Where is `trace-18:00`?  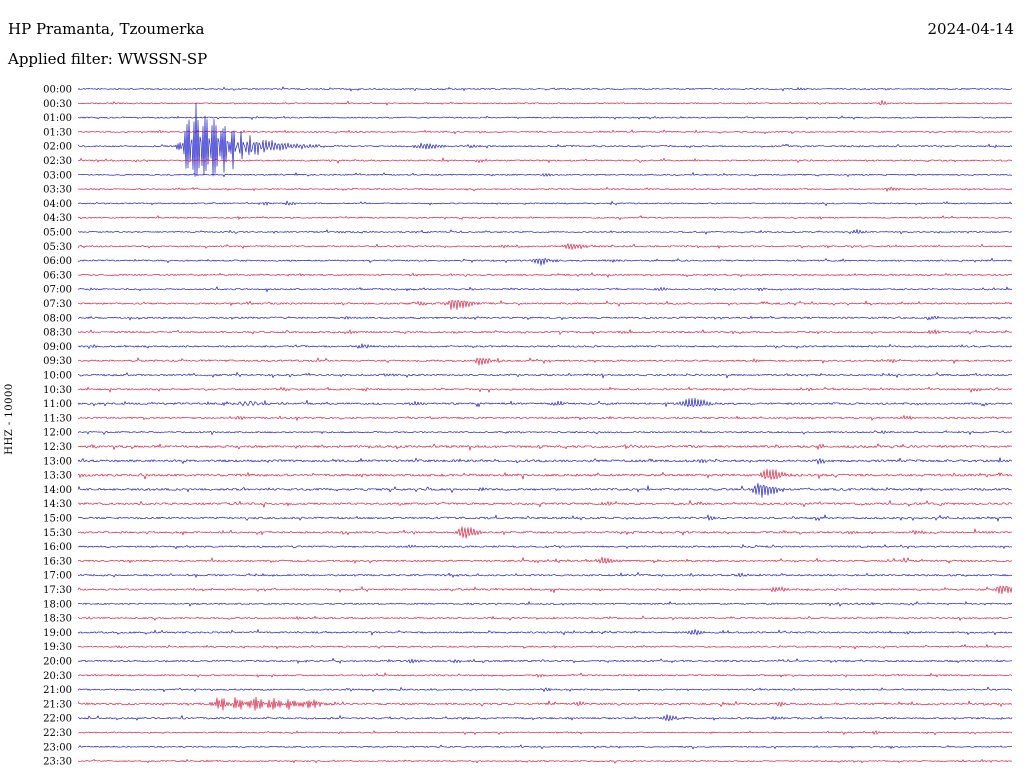 trace-18:00 is located at coordinates (545, 604).